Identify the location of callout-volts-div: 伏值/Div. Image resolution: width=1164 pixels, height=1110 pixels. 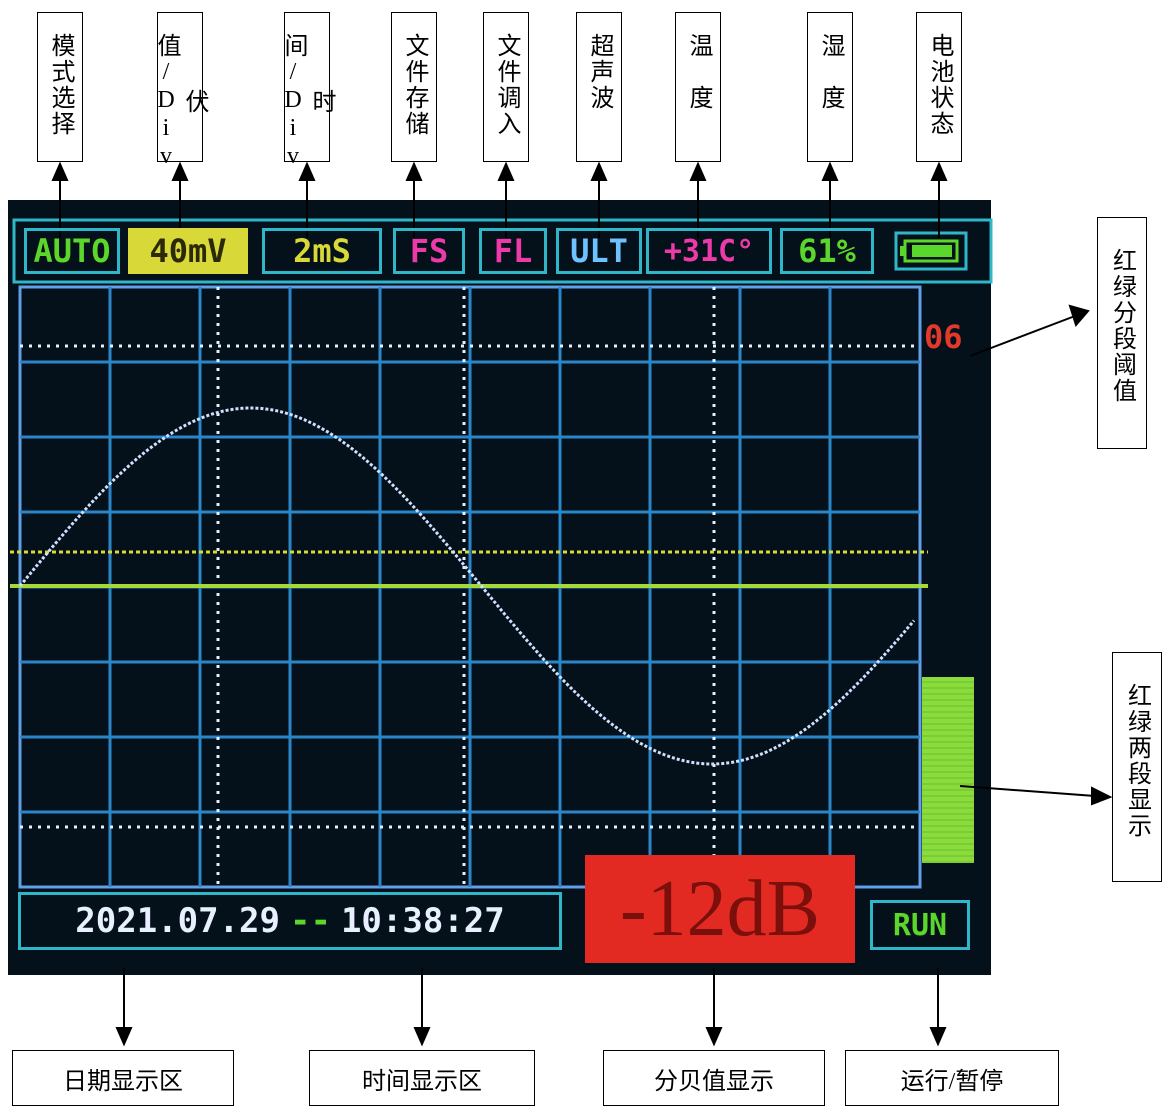
(180, 91).